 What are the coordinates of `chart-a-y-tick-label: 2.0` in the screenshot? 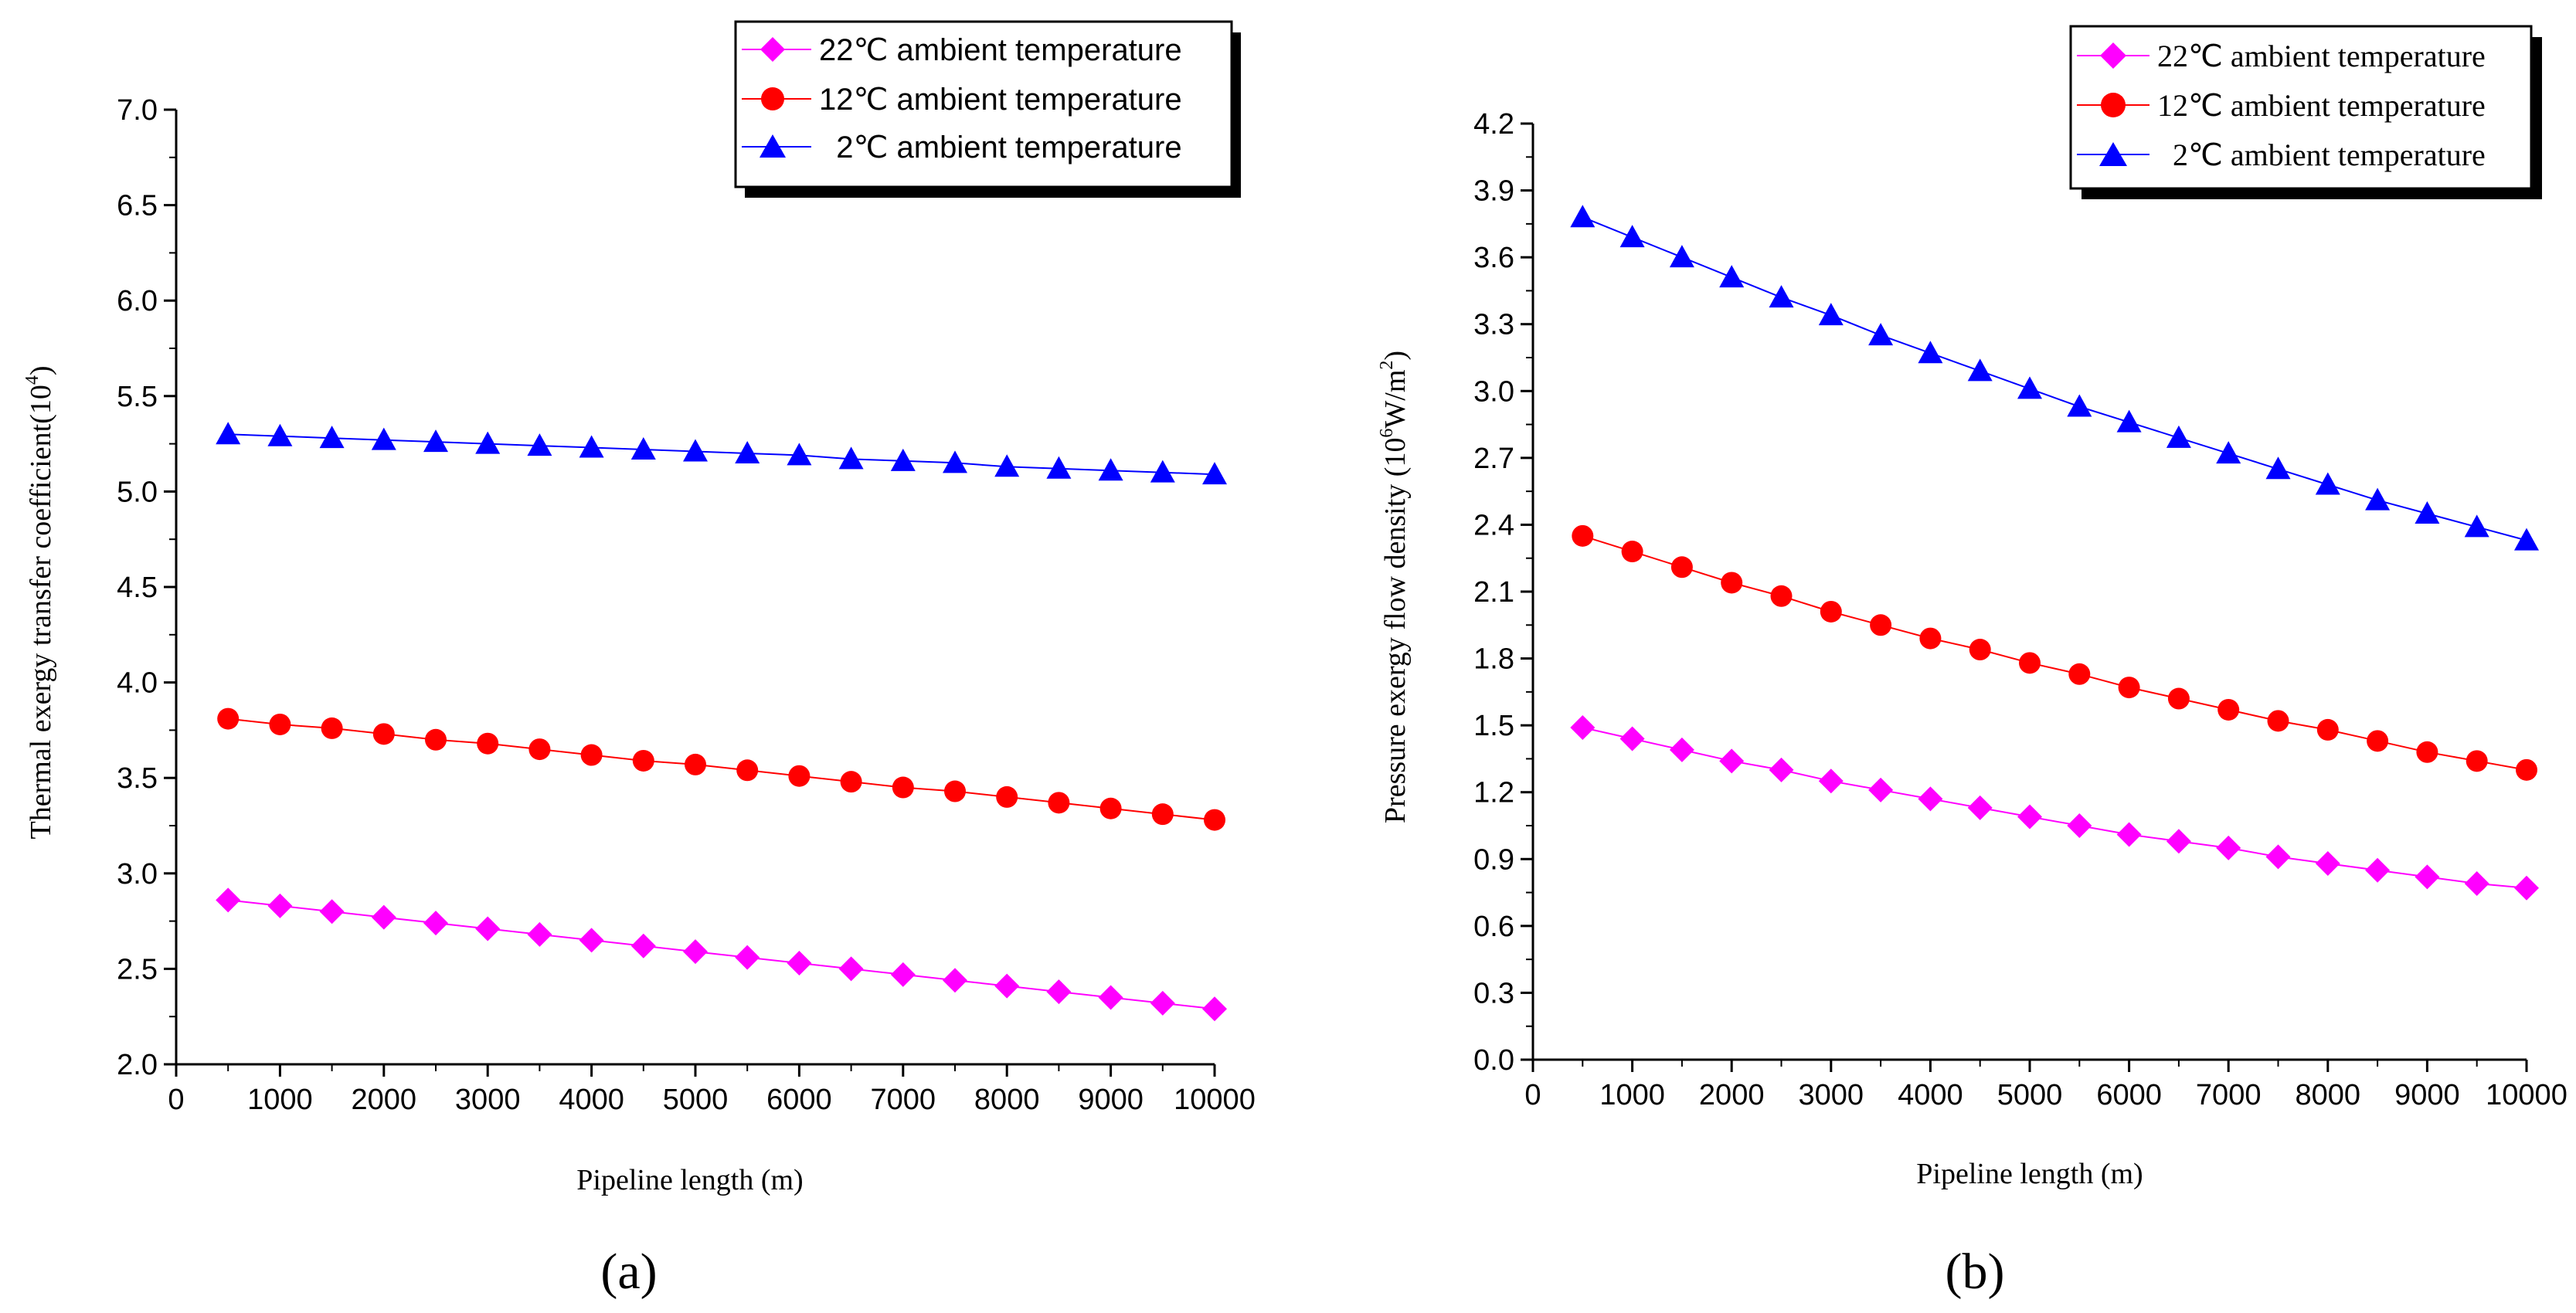 It's located at (137, 1065).